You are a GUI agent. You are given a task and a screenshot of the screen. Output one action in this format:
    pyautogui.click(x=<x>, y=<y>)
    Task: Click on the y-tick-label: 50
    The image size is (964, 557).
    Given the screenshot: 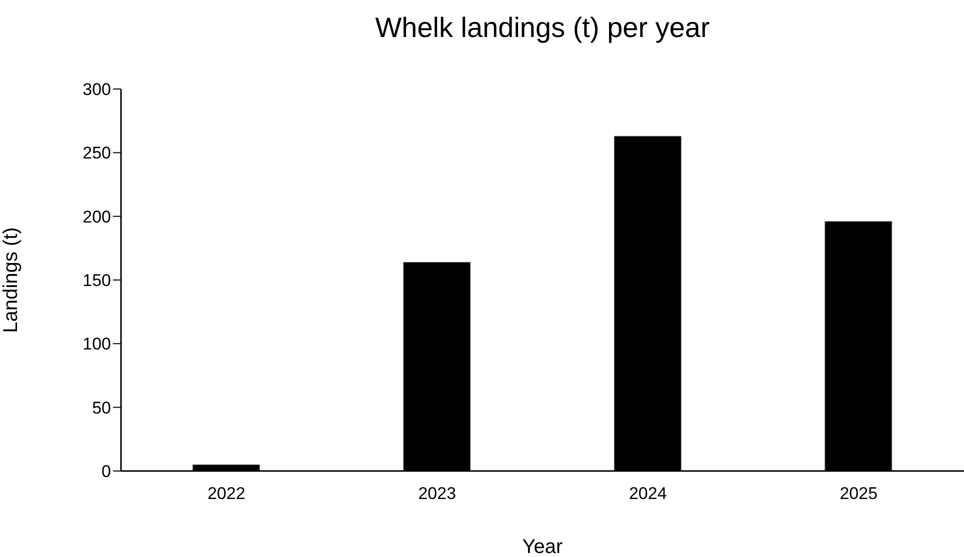 What is the action you would take?
    pyautogui.click(x=101, y=408)
    